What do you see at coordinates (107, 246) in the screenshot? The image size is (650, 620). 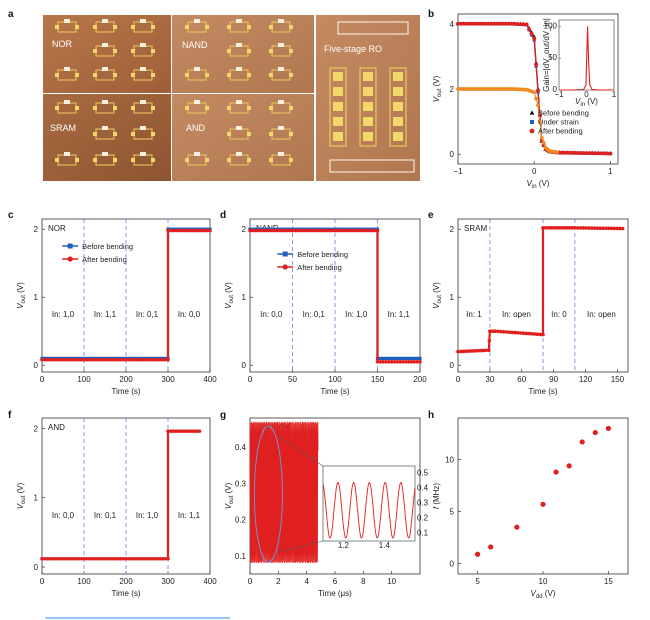 I see `legend-label: Before bending` at bounding box center [107, 246].